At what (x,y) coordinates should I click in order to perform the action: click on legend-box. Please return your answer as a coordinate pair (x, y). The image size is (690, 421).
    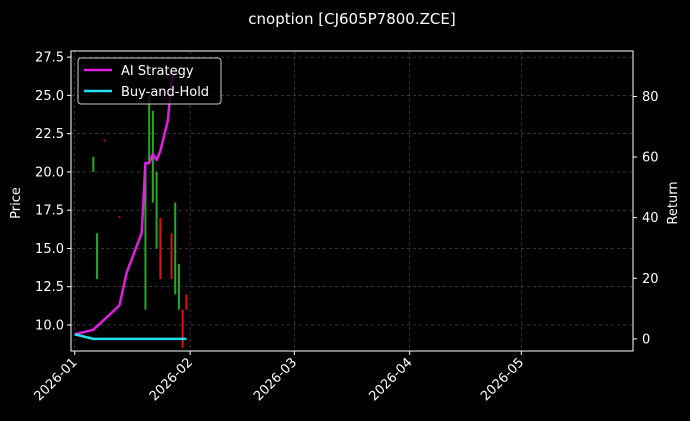
    Looking at the image, I should click on (149, 81).